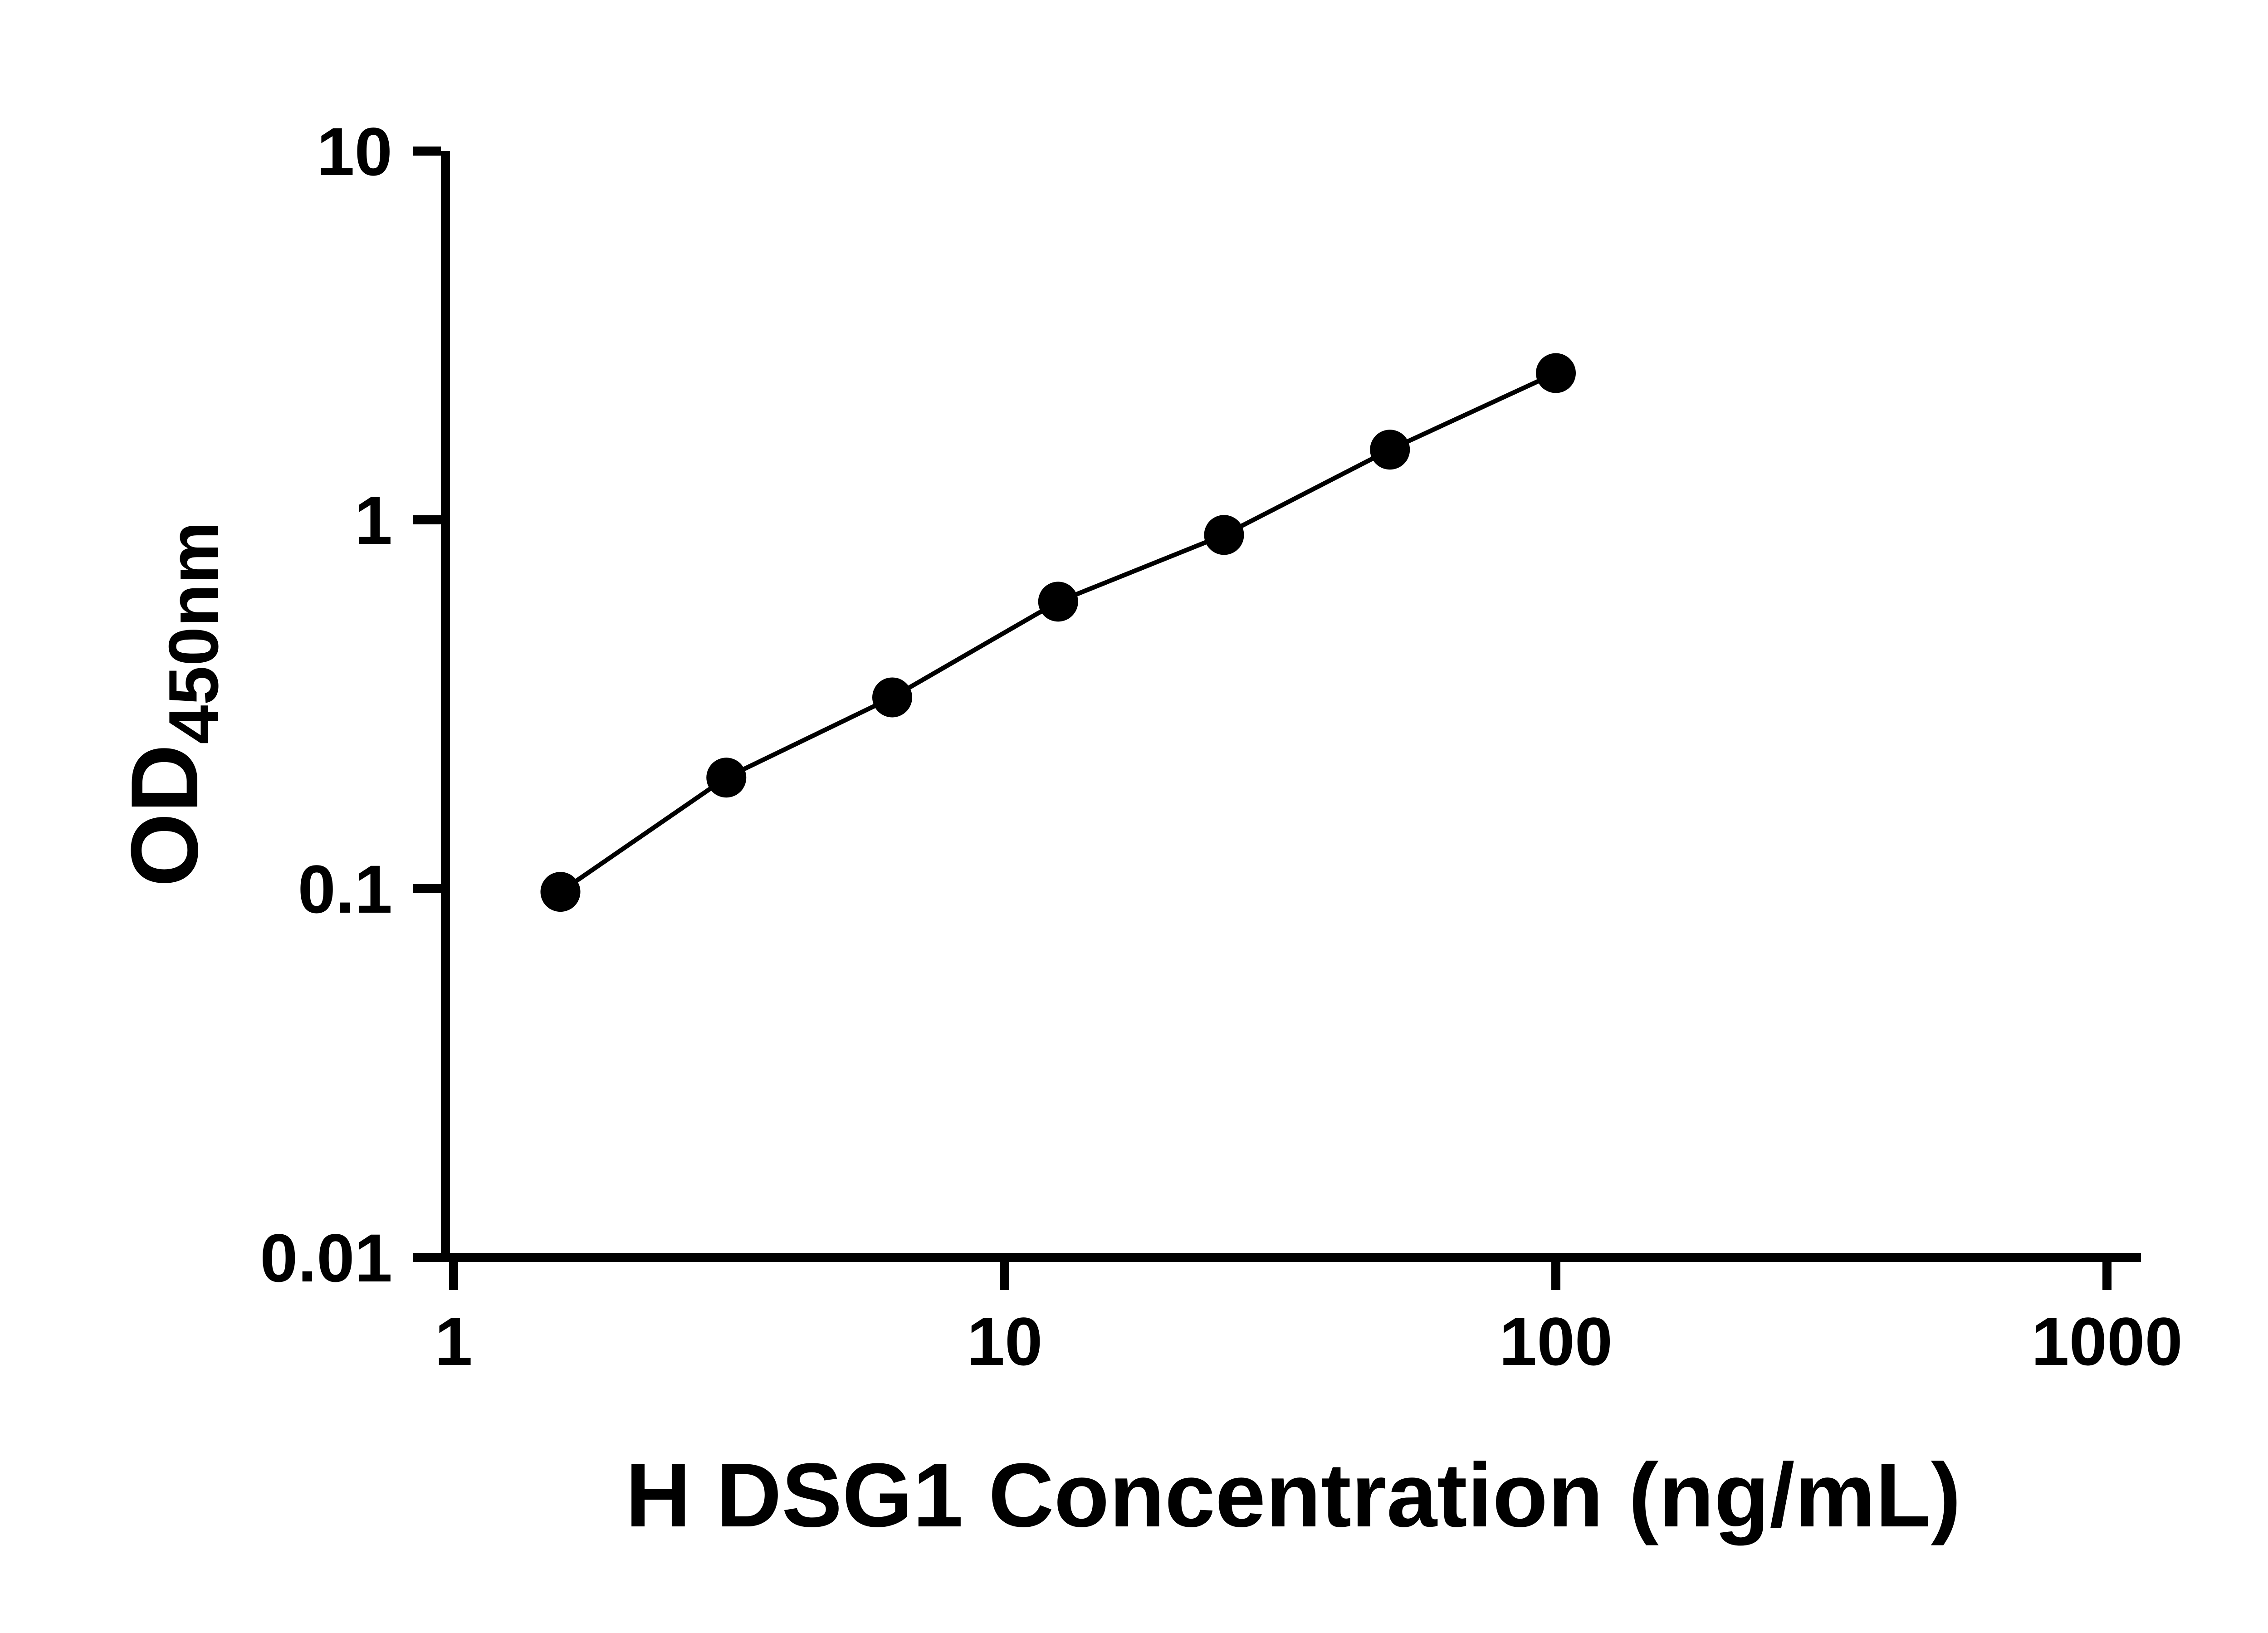 The height and width of the screenshot is (1633, 2268). What do you see at coordinates (345, 889) in the screenshot?
I see `y-axis-tick-label: 0.1` at bounding box center [345, 889].